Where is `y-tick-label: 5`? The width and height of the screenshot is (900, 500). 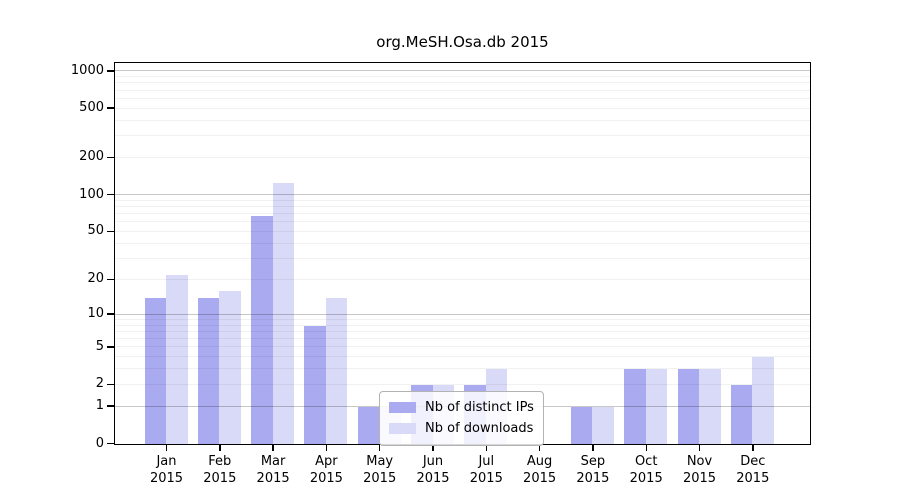 y-tick-label: 5 is located at coordinates (99, 346).